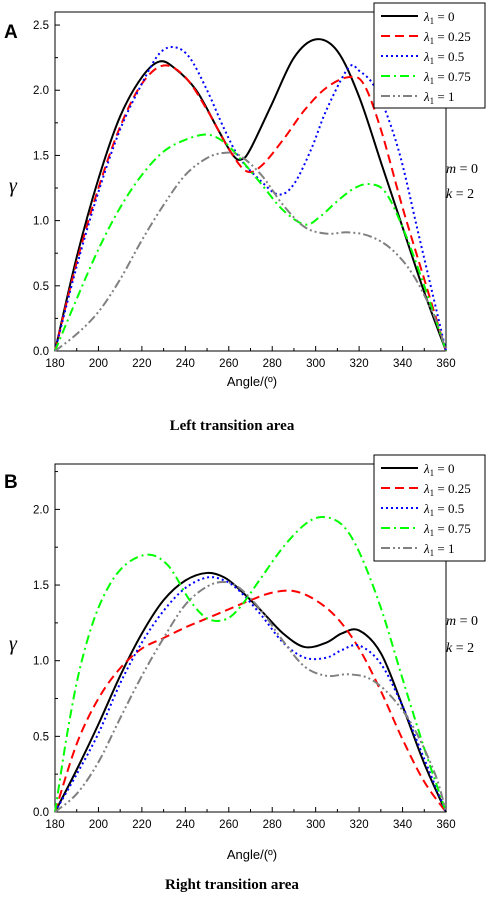 The image size is (498, 897). Describe the element at coordinates (13, 186) in the screenshot. I see `y-axis-label-a: γ` at that location.